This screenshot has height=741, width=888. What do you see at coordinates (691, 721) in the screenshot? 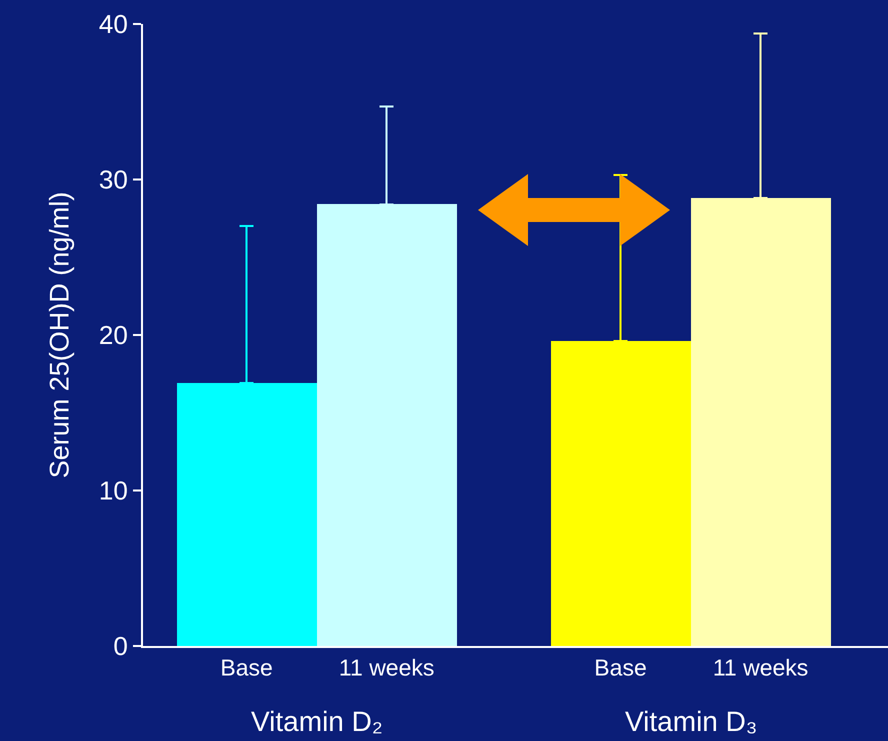
I see `text: Vitamin D₃` at bounding box center [691, 721].